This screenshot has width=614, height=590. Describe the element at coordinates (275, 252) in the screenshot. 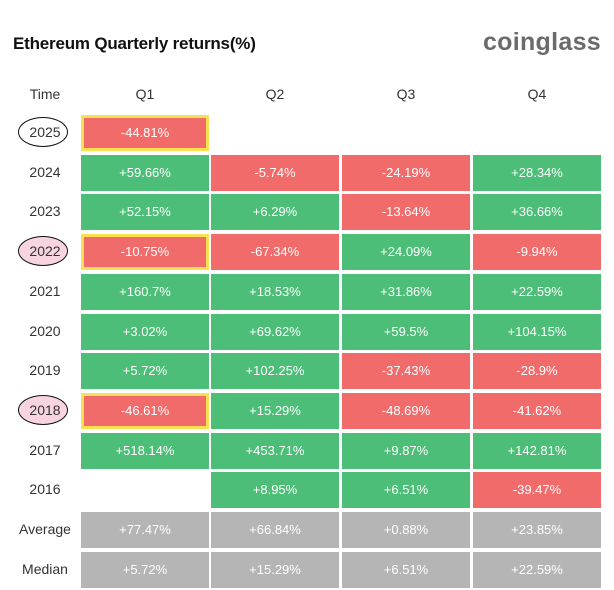

I see `cell-2022-q2: -67.34%` at that location.